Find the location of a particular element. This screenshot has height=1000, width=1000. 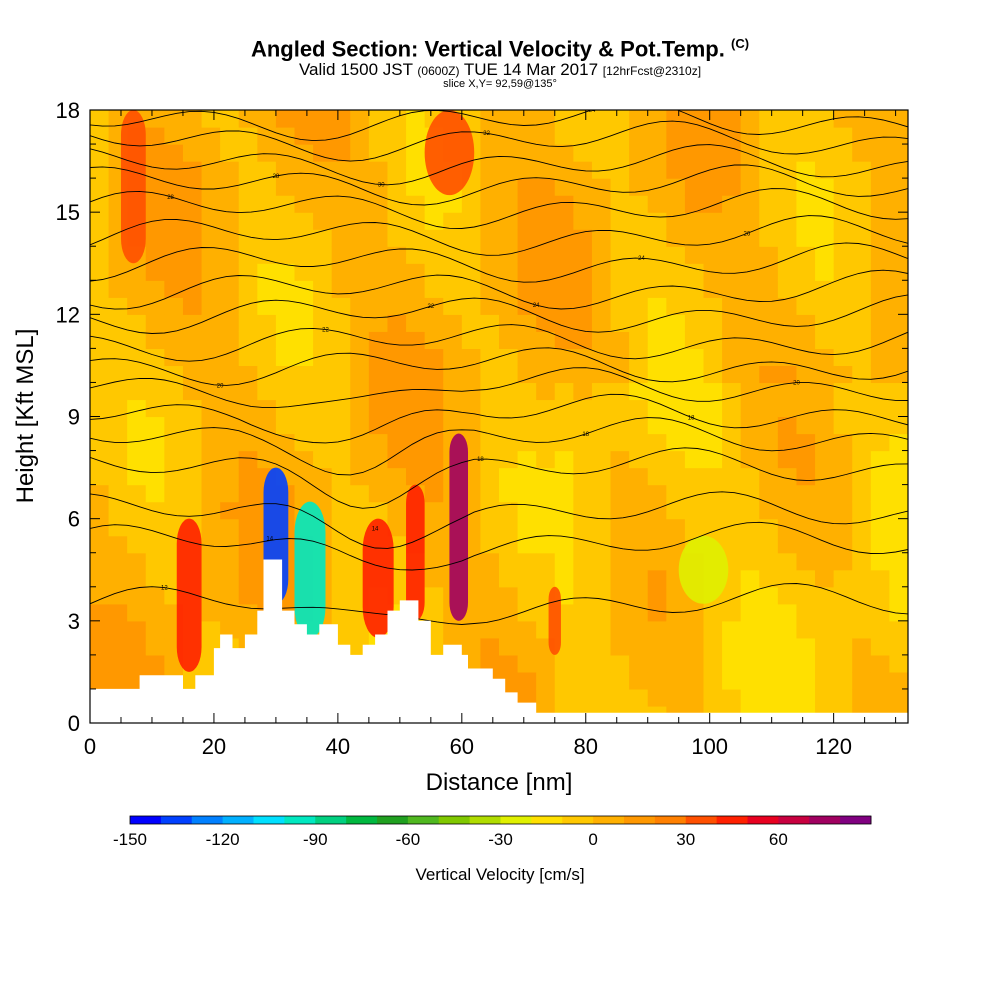

velocity-cell is located at coordinates (189, 595).